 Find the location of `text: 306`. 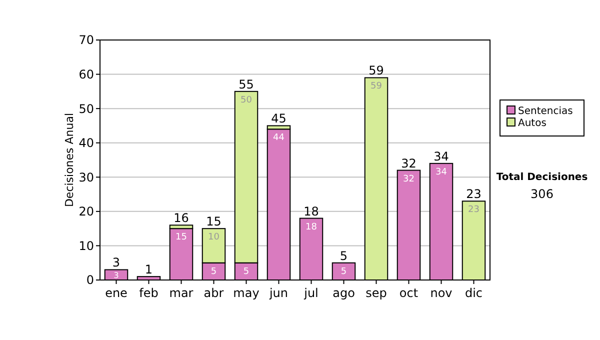

text: 306 is located at coordinates (542, 194).